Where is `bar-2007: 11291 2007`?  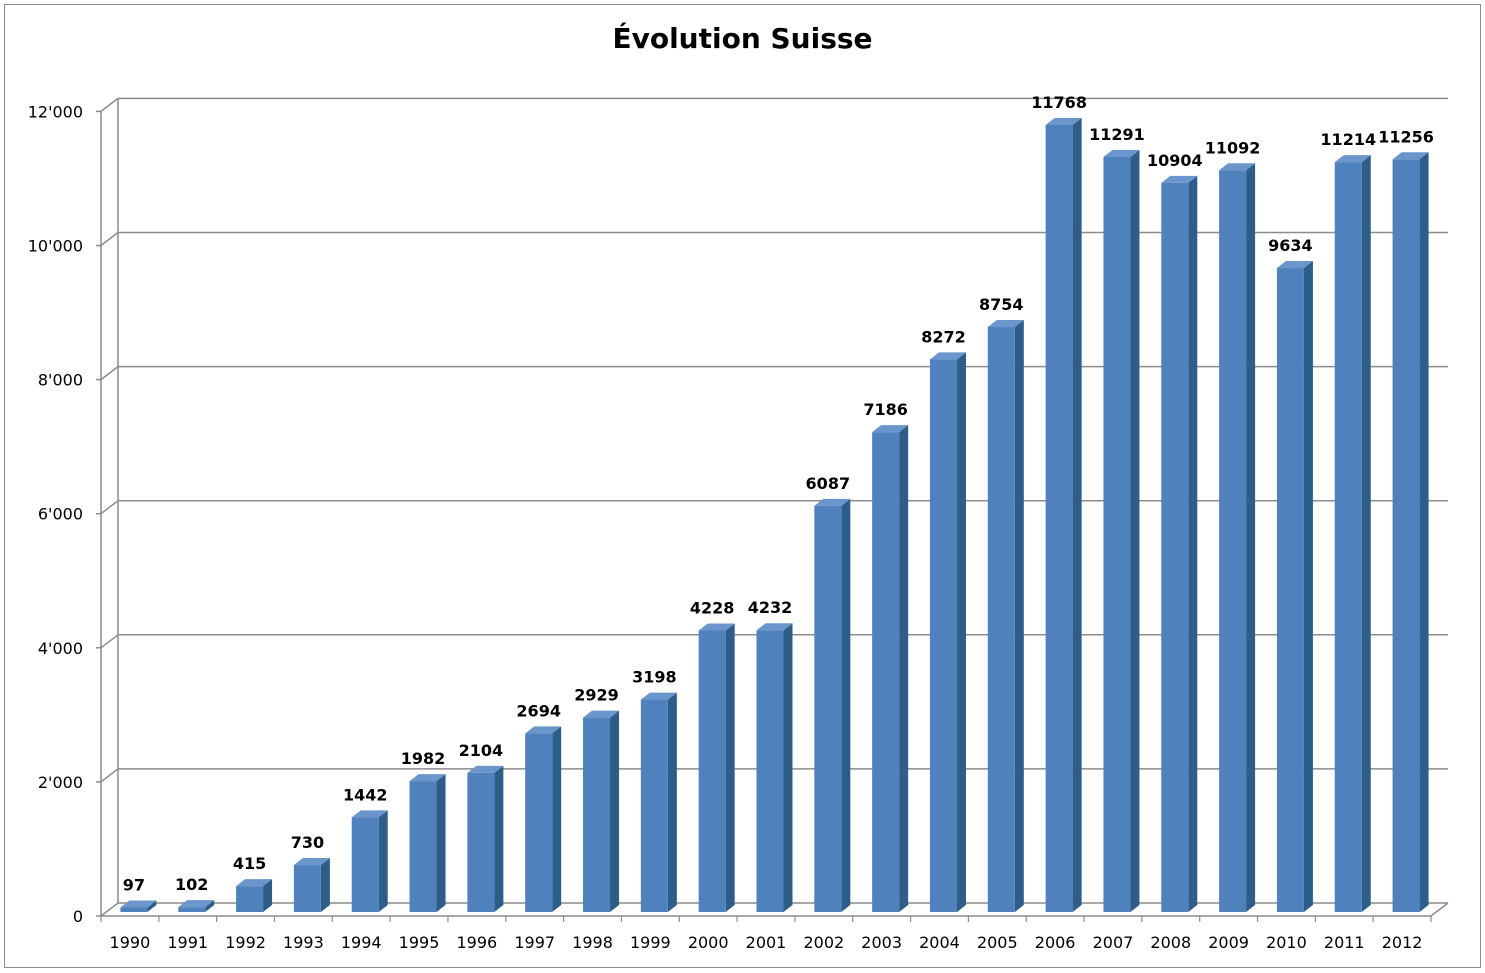 bar-2007: 11291 2007 is located at coordinates (1117, 538).